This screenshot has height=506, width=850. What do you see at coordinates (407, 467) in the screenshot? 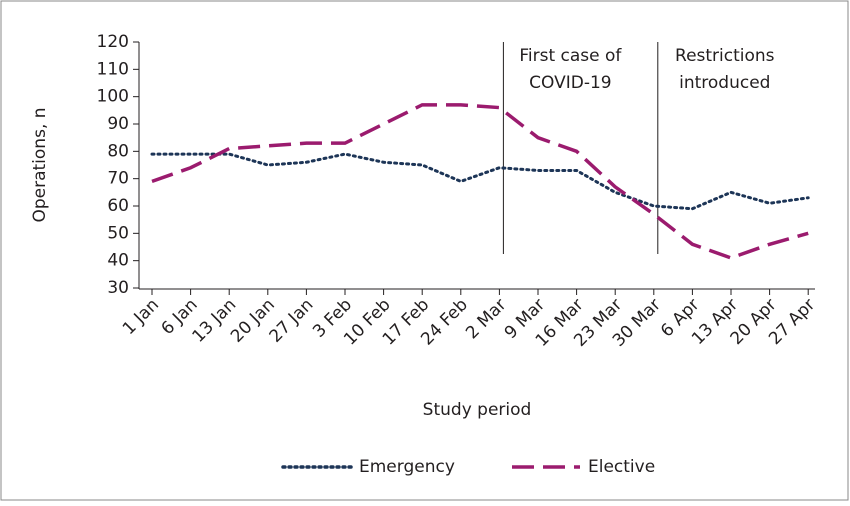
I see `legend-label: Emergency` at bounding box center [407, 467].